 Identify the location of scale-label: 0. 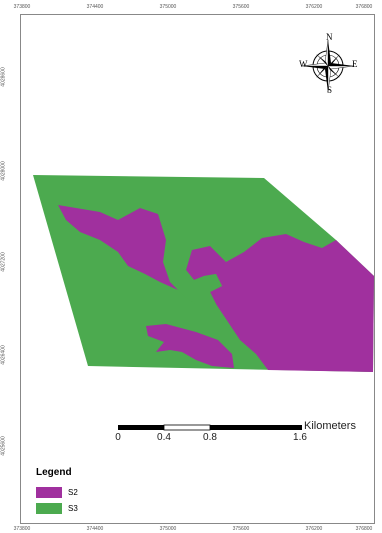
(118, 437).